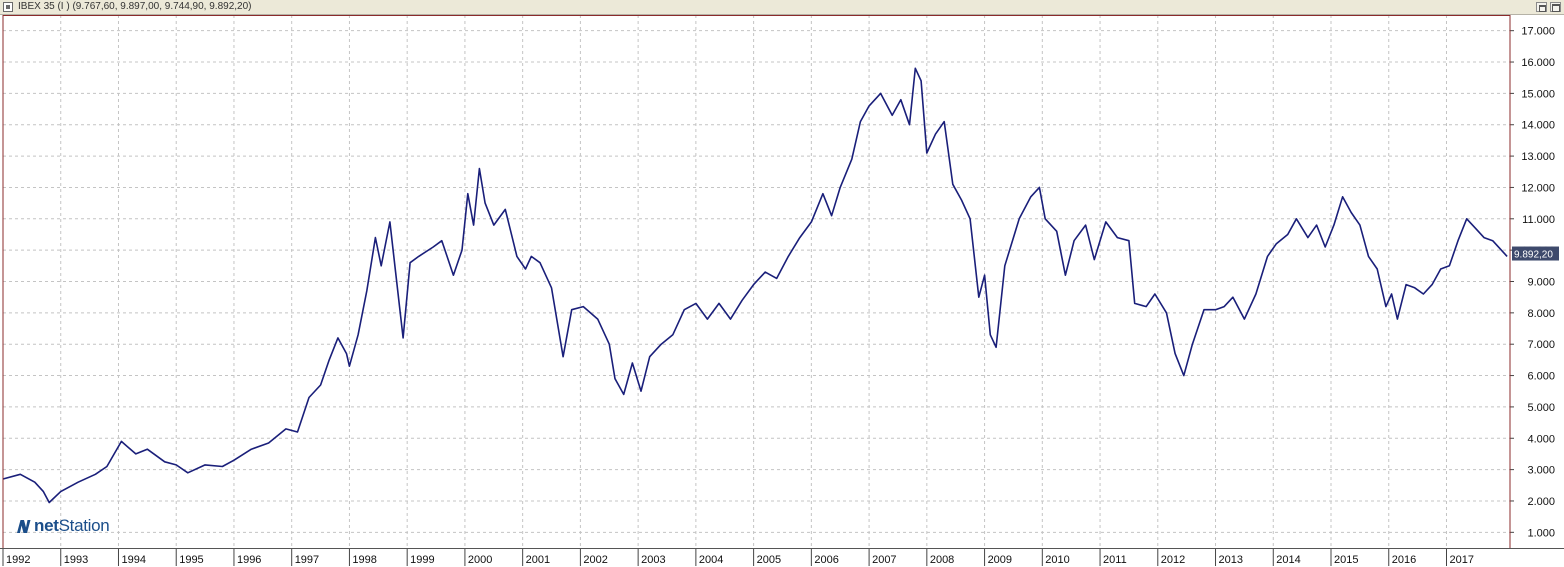 The height and width of the screenshot is (567, 1564). Describe the element at coordinates (76, 560) in the screenshot. I see `x-tick-label: 1993` at that location.